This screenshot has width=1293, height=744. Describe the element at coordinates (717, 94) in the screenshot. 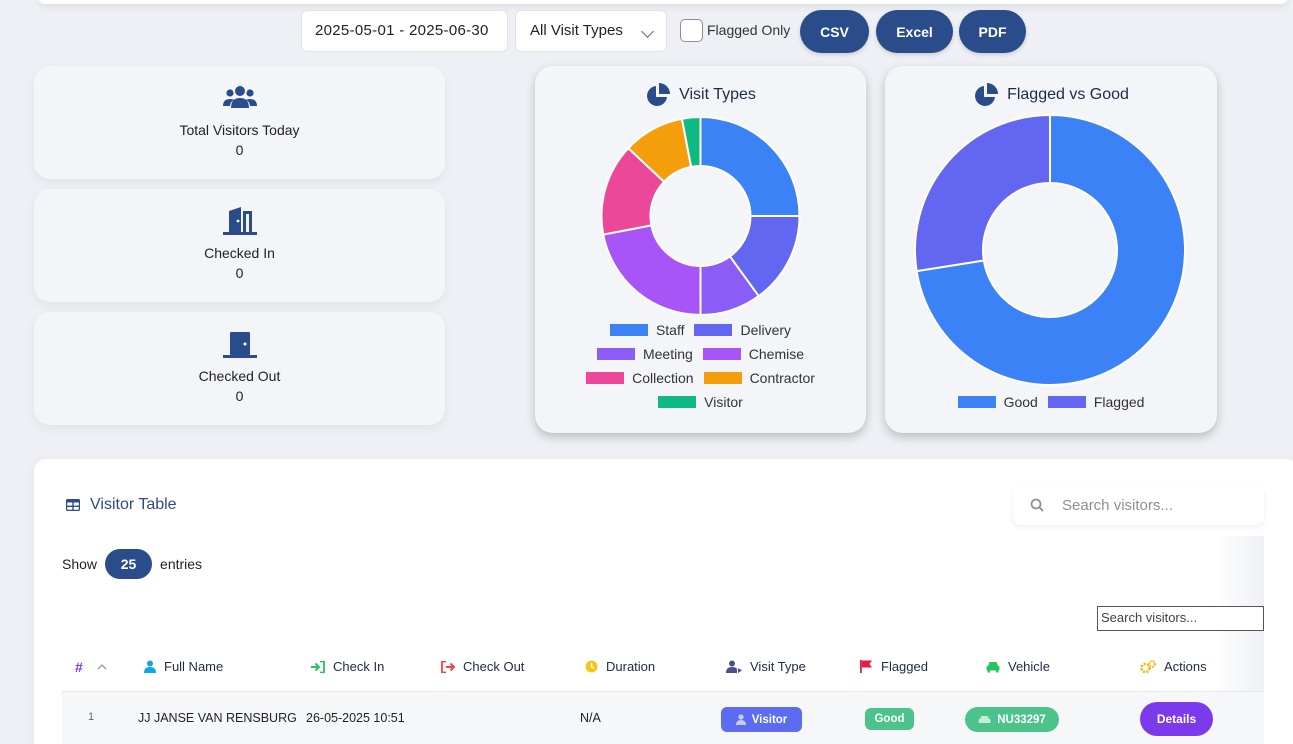

I see `chart-title-text: Visit Types` at that location.